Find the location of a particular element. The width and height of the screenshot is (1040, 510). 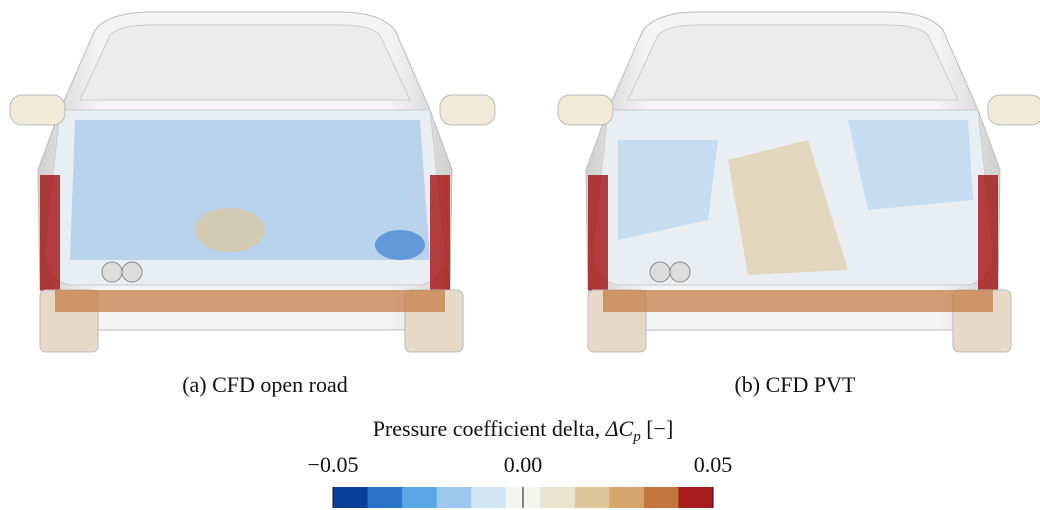

colorbar-tick-label: 0.00 is located at coordinates (523, 464).